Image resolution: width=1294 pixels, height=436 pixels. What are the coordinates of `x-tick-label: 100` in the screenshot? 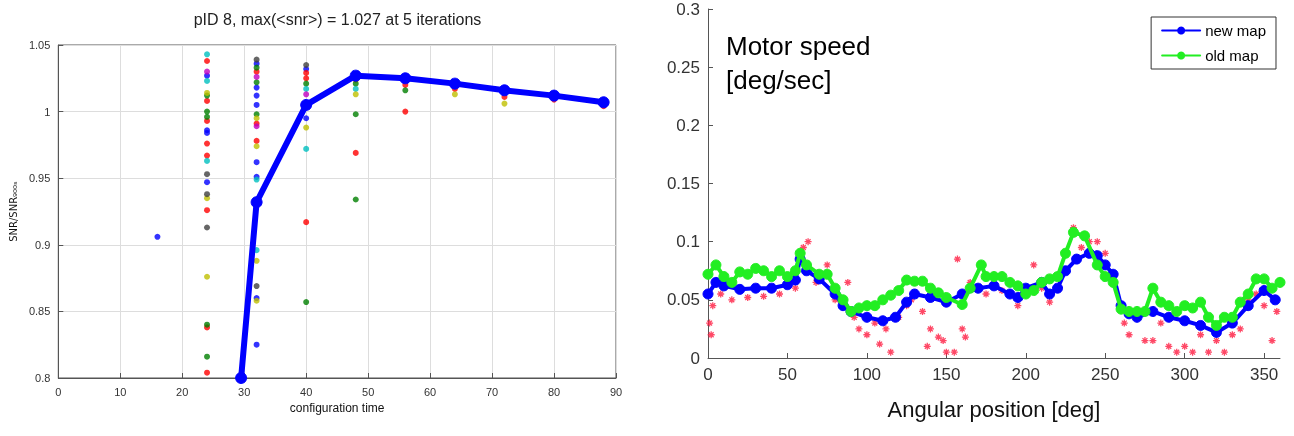 It's located at (867, 374).